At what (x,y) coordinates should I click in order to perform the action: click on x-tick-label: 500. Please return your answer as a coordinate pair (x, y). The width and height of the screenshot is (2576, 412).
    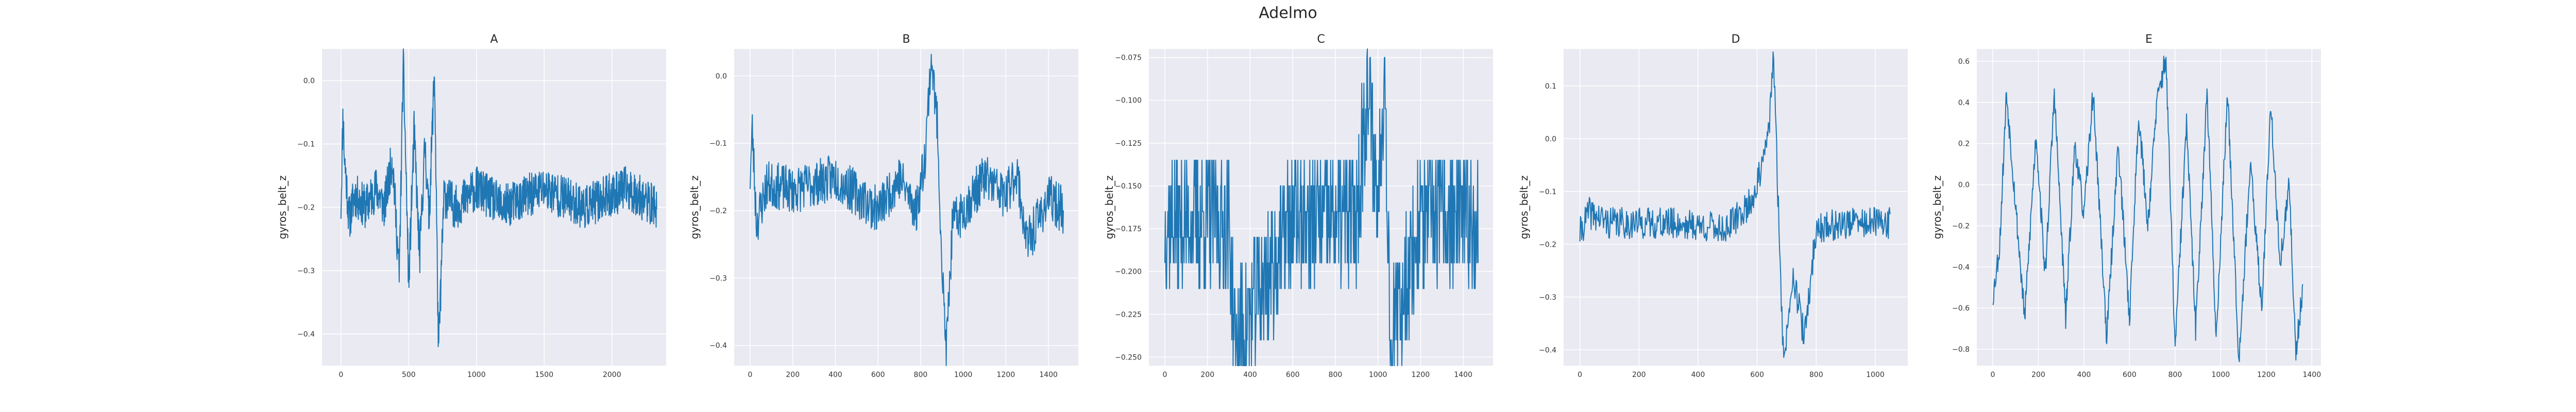
    Looking at the image, I should click on (409, 375).